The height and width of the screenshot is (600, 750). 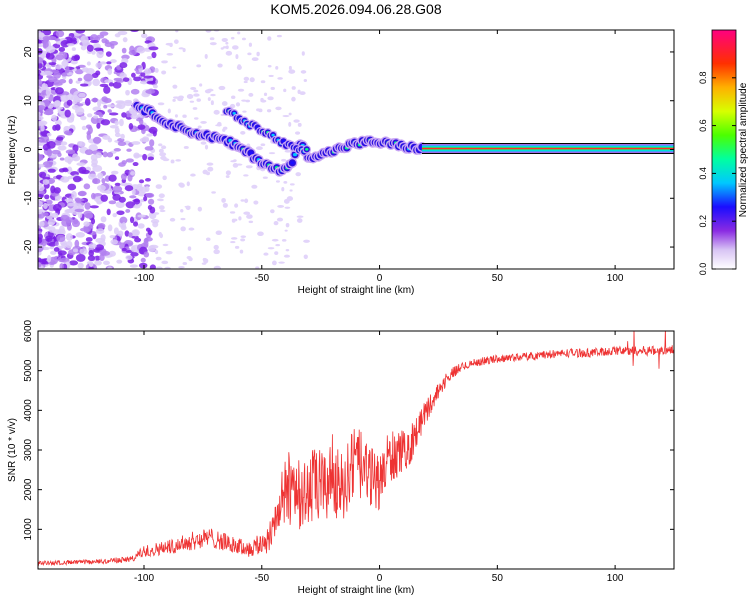 What do you see at coordinates (144, 278) in the screenshot?
I see `x-tick-label: -100` at bounding box center [144, 278].